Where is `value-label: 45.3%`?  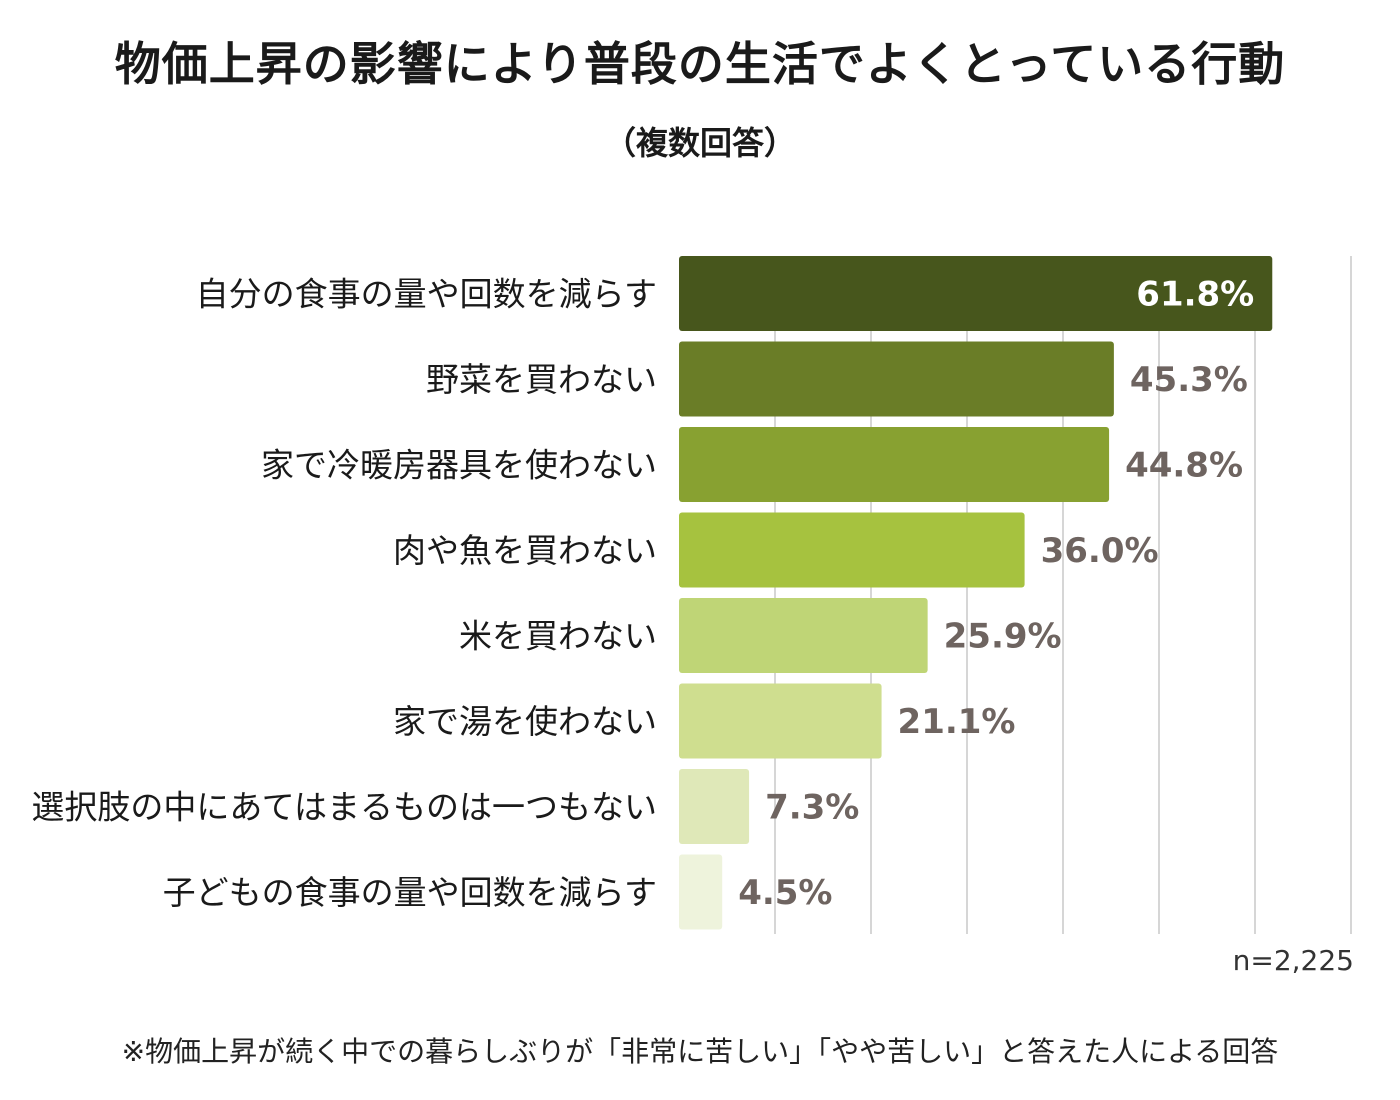 value-label: 45.3% is located at coordinates (1189, 380).